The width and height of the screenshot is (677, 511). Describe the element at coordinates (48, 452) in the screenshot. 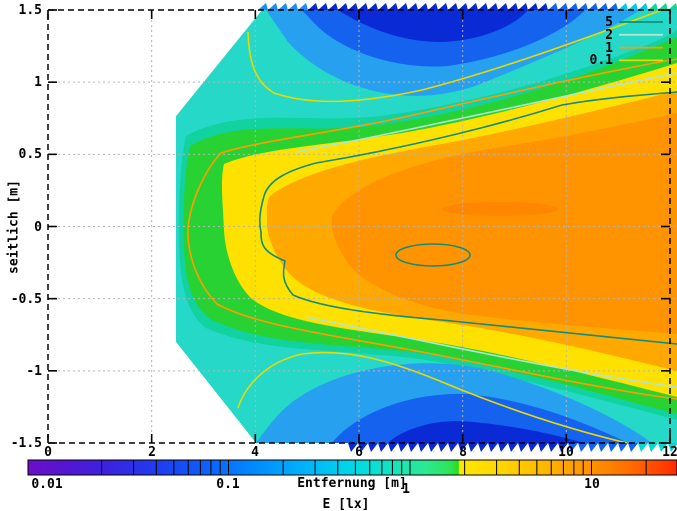

I see `x-tick-label: 0` at that location.